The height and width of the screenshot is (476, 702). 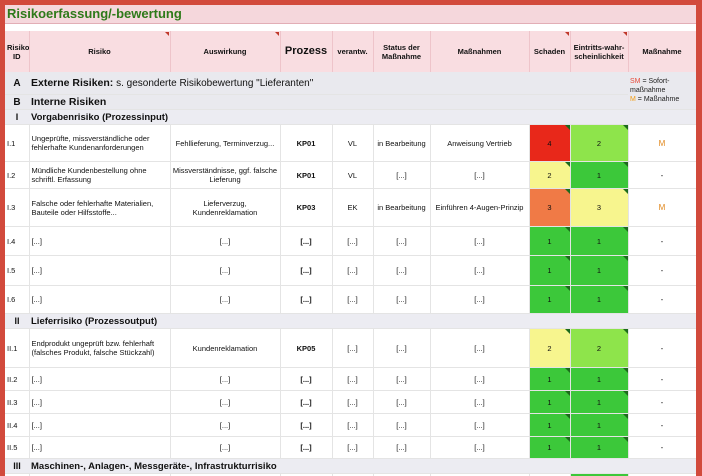 I want to click on col-header-status: Status der Maßnahme, so click(x=402, y=51).